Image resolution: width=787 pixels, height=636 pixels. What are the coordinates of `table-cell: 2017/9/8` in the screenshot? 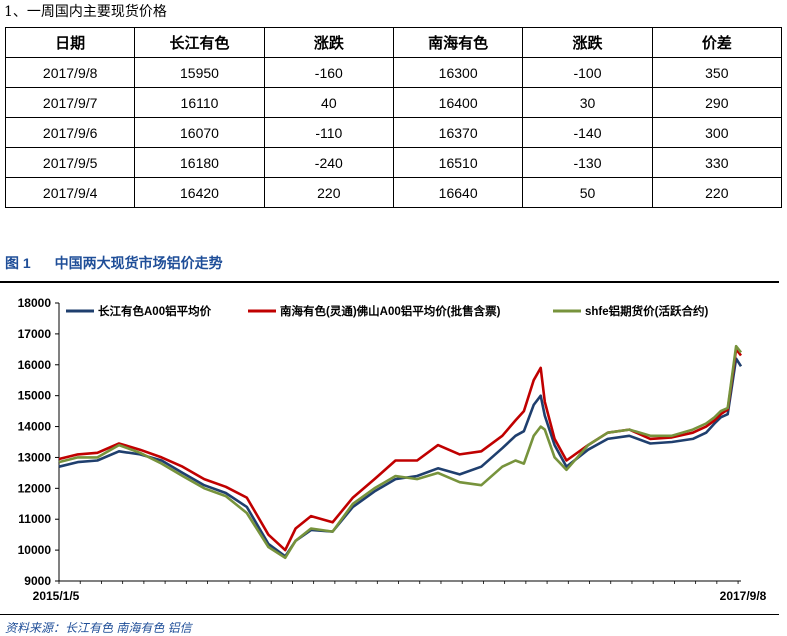 It's located at (70, 72).